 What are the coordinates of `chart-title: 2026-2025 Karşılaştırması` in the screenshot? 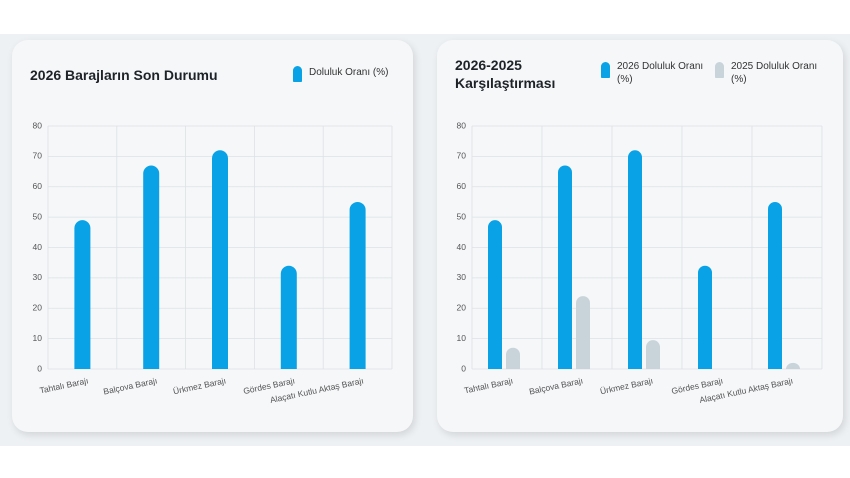 It's located at (505, 74).